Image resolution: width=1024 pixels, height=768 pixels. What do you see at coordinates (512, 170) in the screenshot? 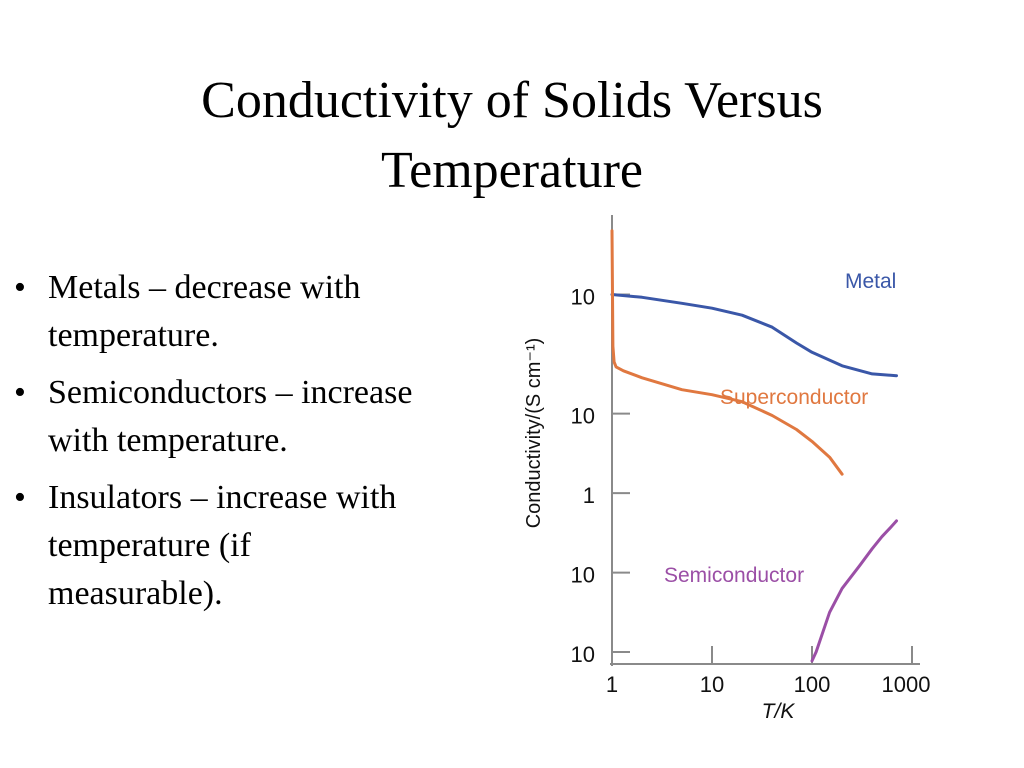
I see `title-line-2: Temperature` at bounding box center [512, 170].